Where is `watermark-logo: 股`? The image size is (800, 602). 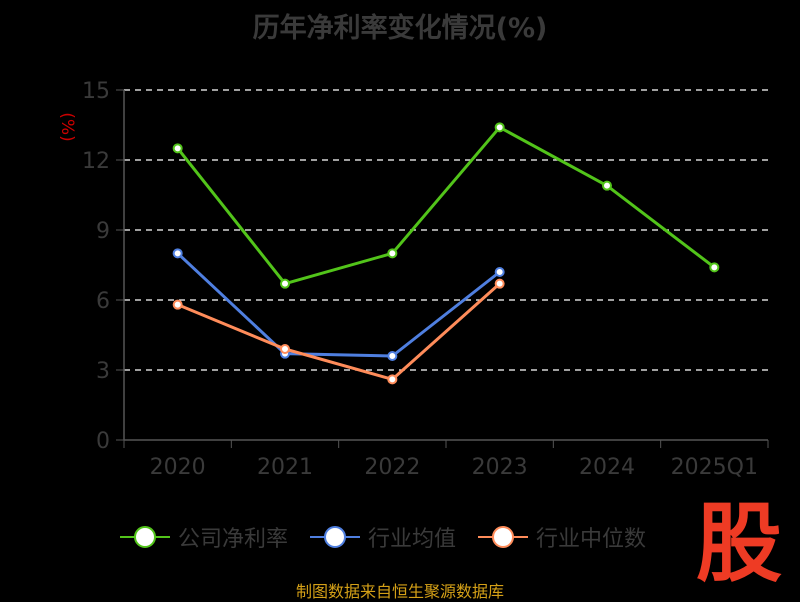
watermark-logo: 股 is located at coordinates (739, 544).